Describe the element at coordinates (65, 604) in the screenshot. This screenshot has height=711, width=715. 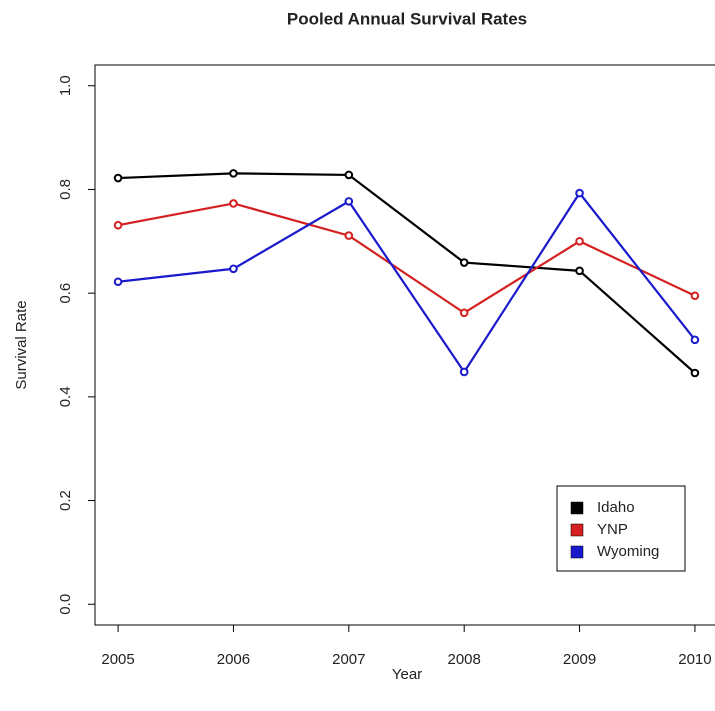
I see `y-tick-label: 0.0` at that location.